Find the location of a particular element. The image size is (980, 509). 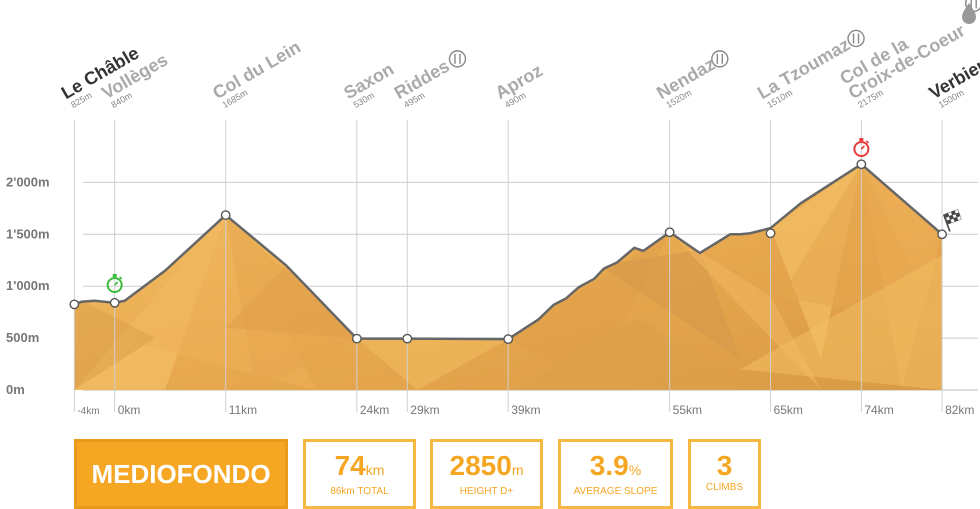

distance-stat: 74km 86km TOTAL is located at coordinates (359, 474).